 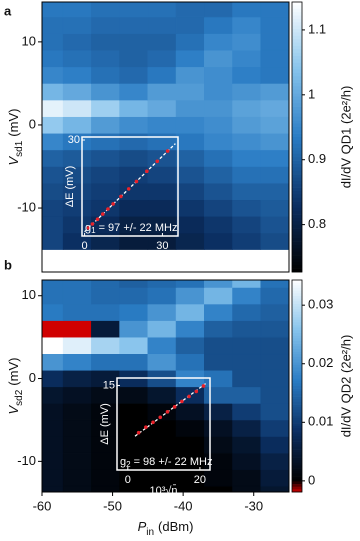 I want to click on annotation-subscript: 2, so click(x=128, y=464).